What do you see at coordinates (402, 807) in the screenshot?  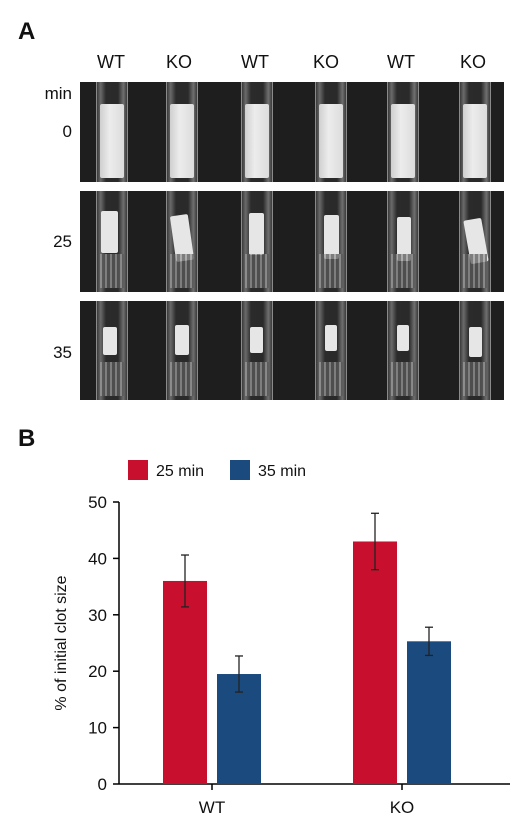 I see `x-tick-label-ko: KO` at bounding box center [402, 807].